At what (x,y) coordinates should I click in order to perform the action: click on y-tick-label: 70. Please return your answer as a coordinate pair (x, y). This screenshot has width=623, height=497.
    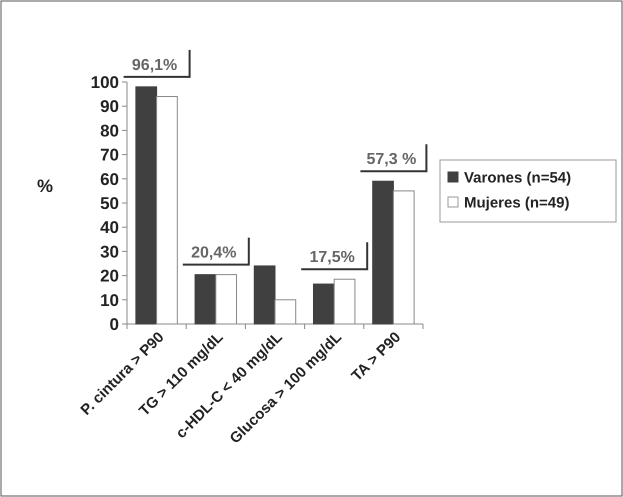
    Looking at the image, I should click on (109, 155).